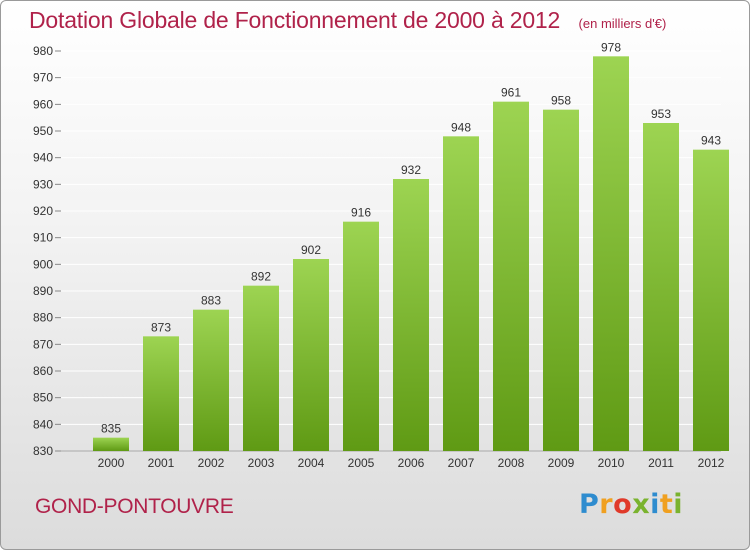 The width and height of the screenshot is (750, 550). What do you see at coordinates (261, 463) in the screenshot?
I see `x-tick-label: 2003` at bounding box center [261, 463].